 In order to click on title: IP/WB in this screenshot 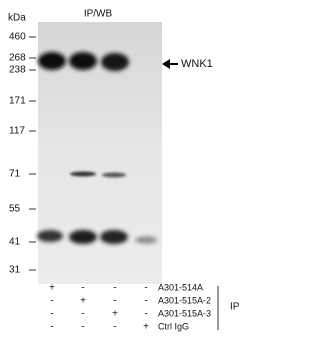, I will do `click(98, 14)`.